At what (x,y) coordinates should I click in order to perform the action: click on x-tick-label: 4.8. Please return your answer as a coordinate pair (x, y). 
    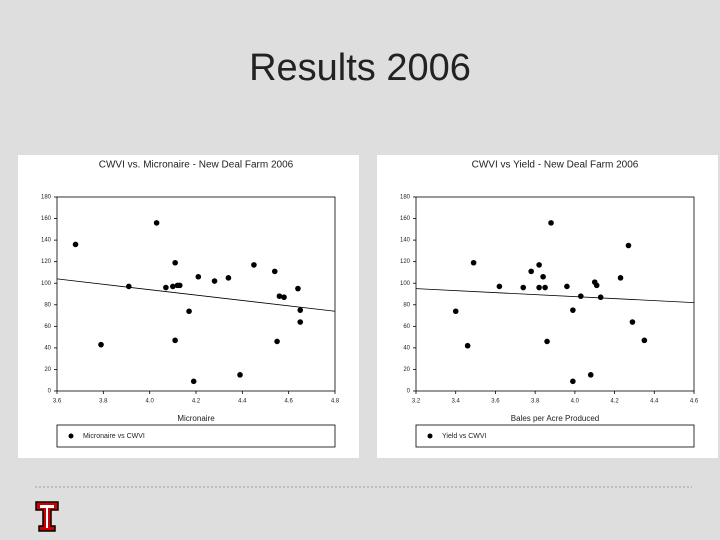
    Looking at the image, I should click on (335, 402).